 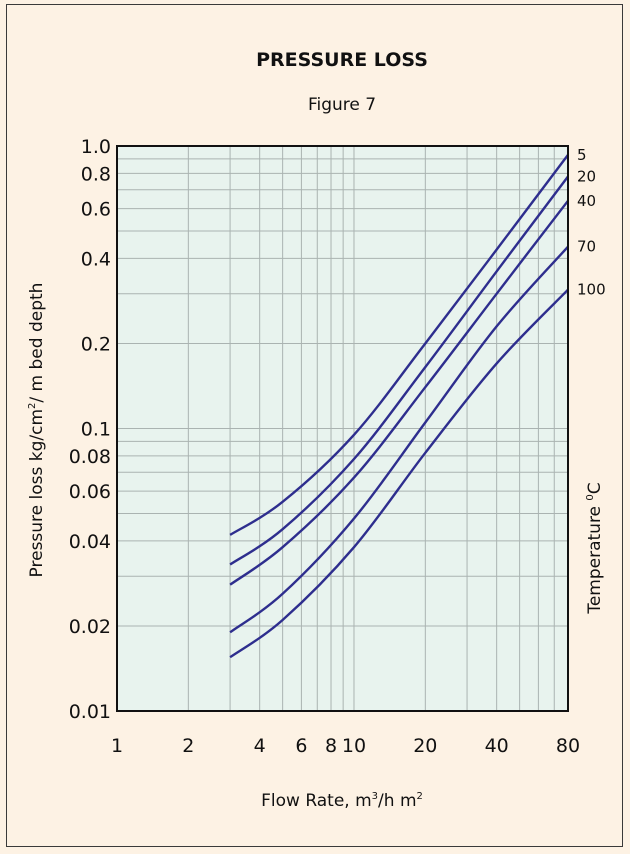 What do you see at coordinates (96, 210) in the screenshot?
I see `y-tick-label: 0.6` at bounding box center [96, 210].